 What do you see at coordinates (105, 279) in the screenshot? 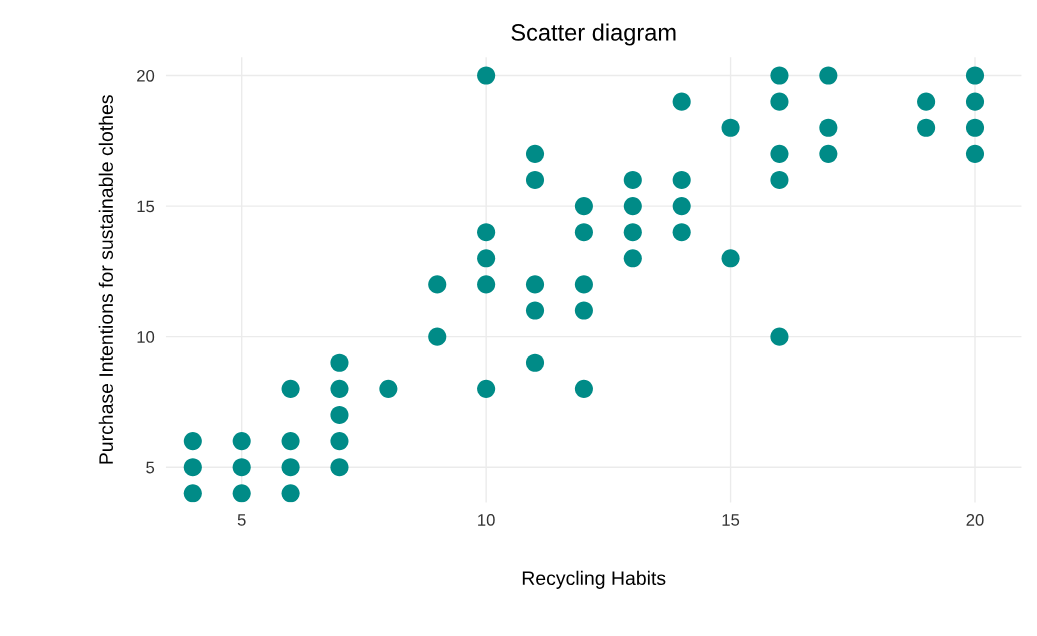
I see `y-axis-title: Purchase Intentions for sustainable clothes` at bounding box center [105, 279].